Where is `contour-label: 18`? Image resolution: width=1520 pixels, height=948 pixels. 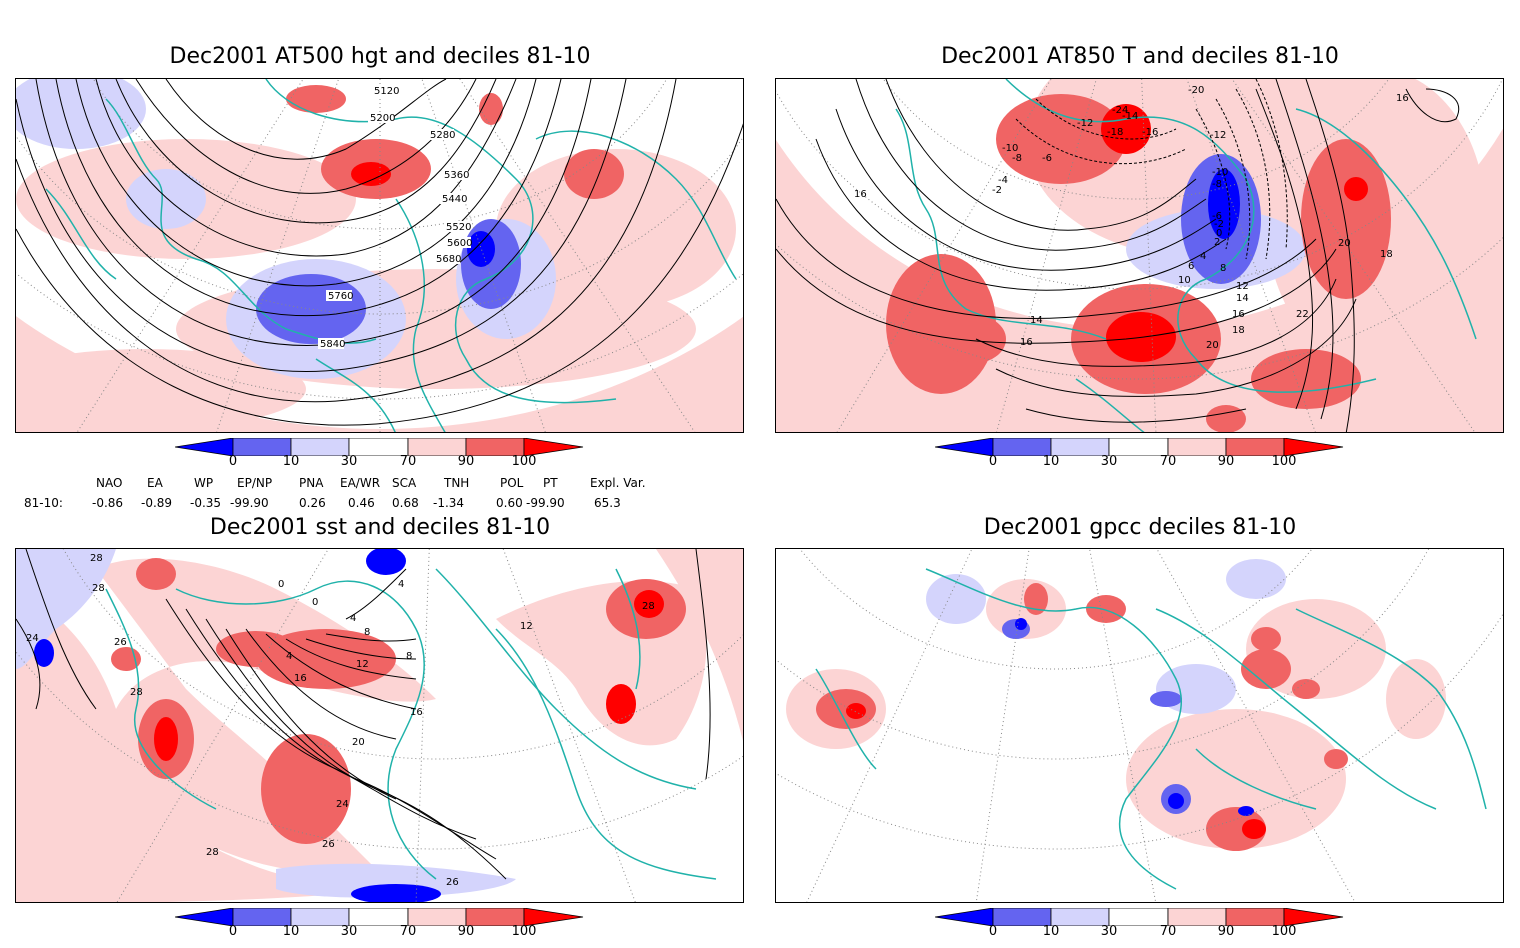
contour-label: 18 is located at coordinates (1238, 330).